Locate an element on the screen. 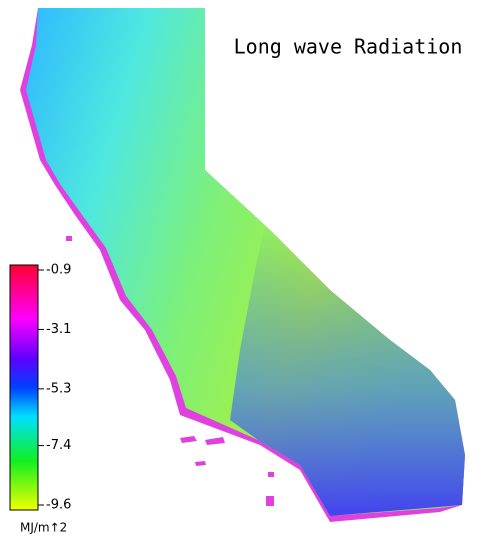 Image resolution: width=500 pixels, height=554 pixels. colorbar-tick-label: -7.4 is located at coordinates (58, 445).